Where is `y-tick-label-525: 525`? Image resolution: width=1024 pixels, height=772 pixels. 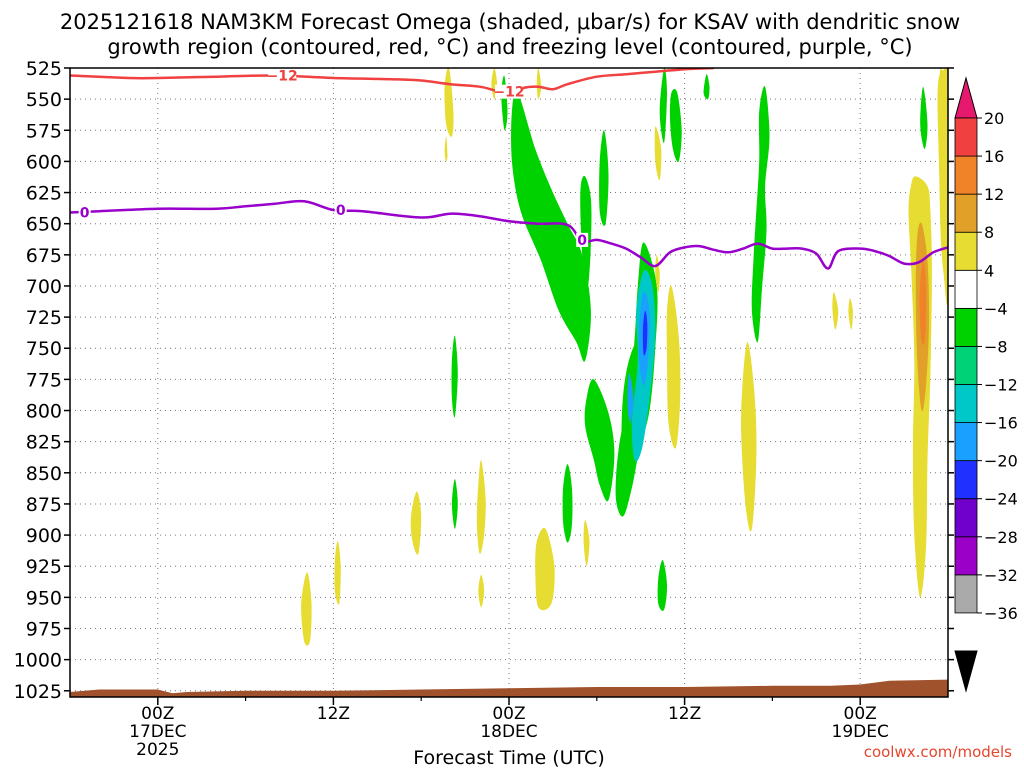
y-tick-label-525: 525 is located at coordinates (44, 69).